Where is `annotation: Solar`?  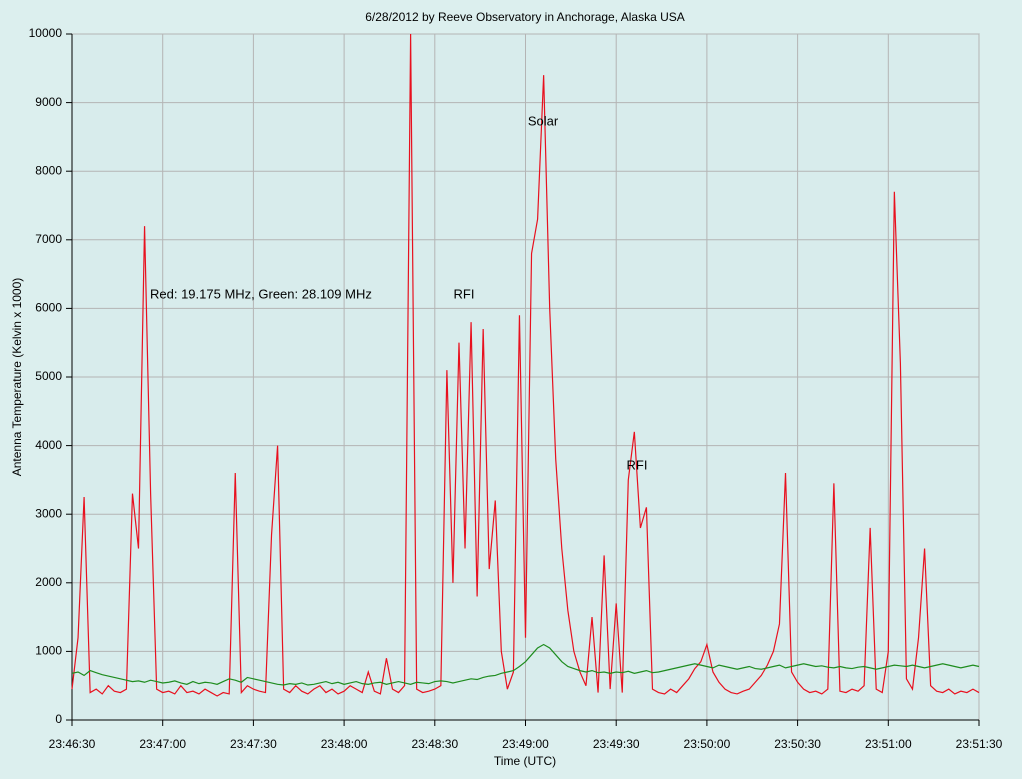
annotation: Solar is located at coordinates (543, 120).